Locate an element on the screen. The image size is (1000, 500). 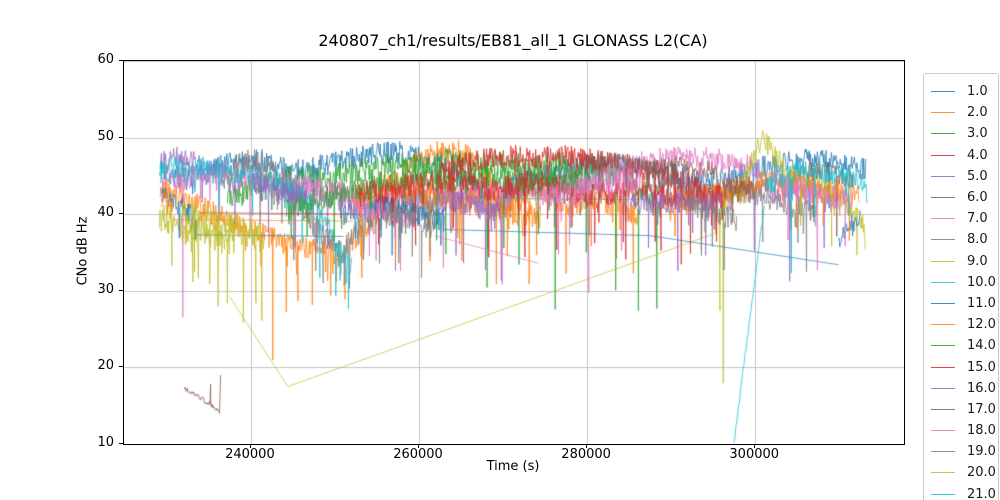
legend-label: 10.0 is located at coordinates (981, 282).